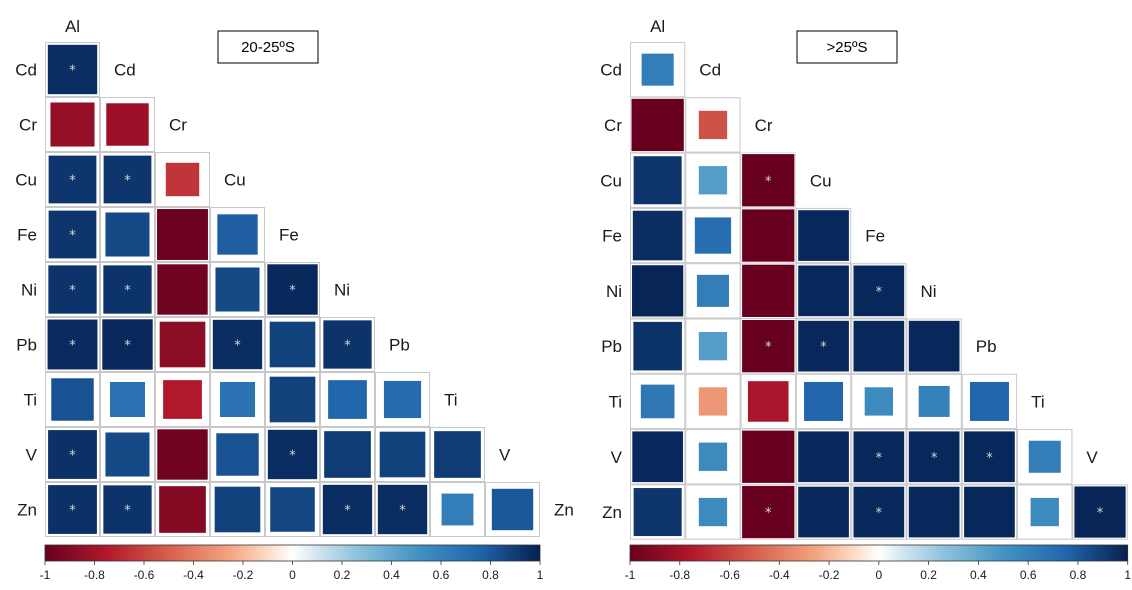  I want to click on chart-title-box, so click(847, 47).